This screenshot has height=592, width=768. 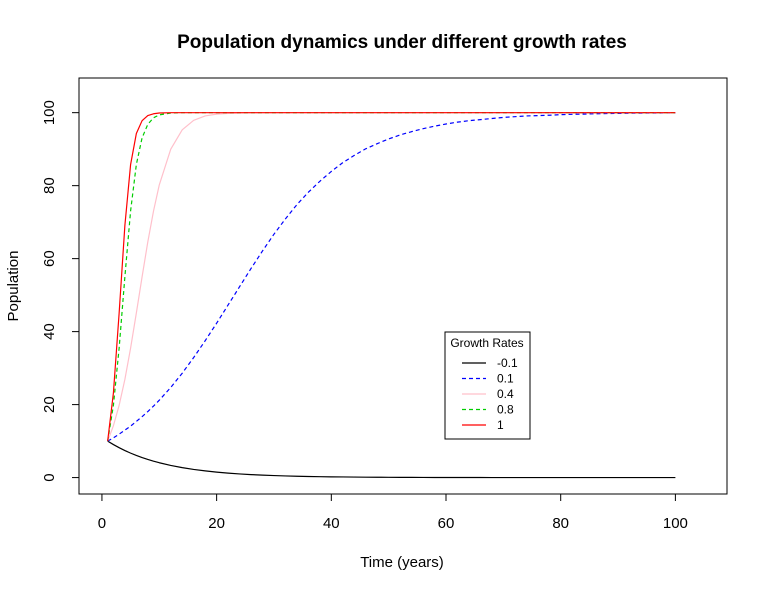 What do you see at coordinates (505, 379) in the screenshot?
I see `legend-label: 0.1` at bounding box center [505, 379].